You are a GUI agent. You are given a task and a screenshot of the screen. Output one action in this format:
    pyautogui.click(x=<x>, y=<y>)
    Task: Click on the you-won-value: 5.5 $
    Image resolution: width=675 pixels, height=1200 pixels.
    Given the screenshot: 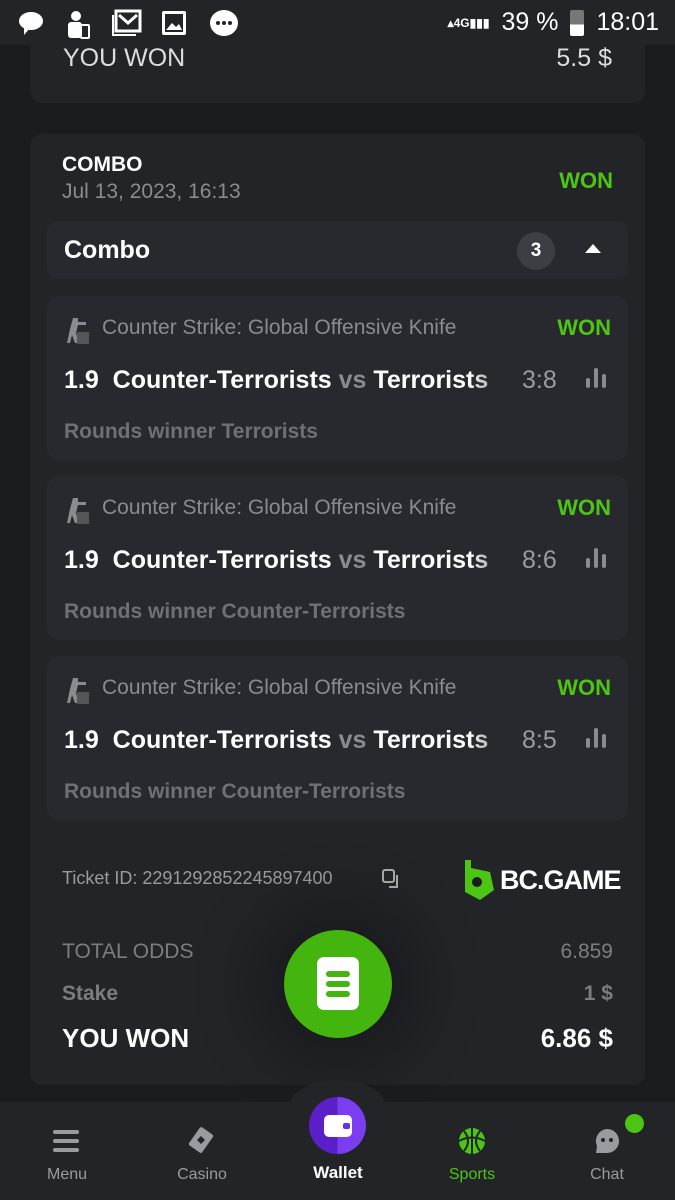 What is the action you would take?
    pyautogui.click(x=584, y=58)
    